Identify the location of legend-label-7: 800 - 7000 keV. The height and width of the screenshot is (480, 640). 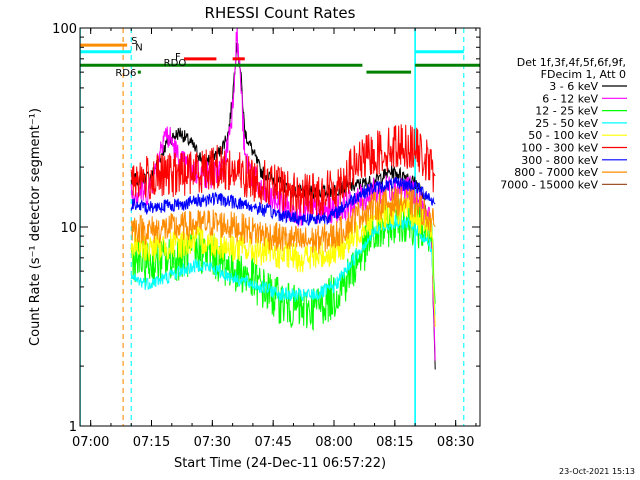
(556, 172).